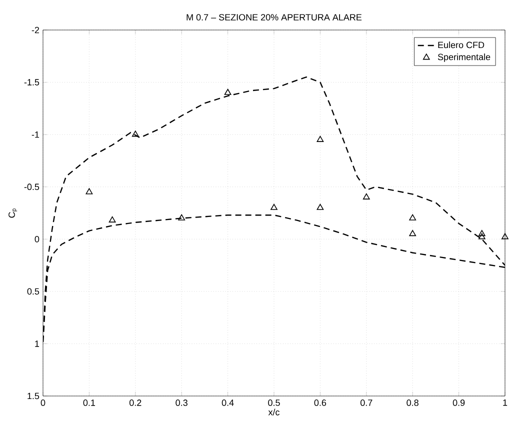  What do you see at coordinates (274, 412) in the screenshot?
I see `x-axis-title: x/c` at bounding box center [274, 412].